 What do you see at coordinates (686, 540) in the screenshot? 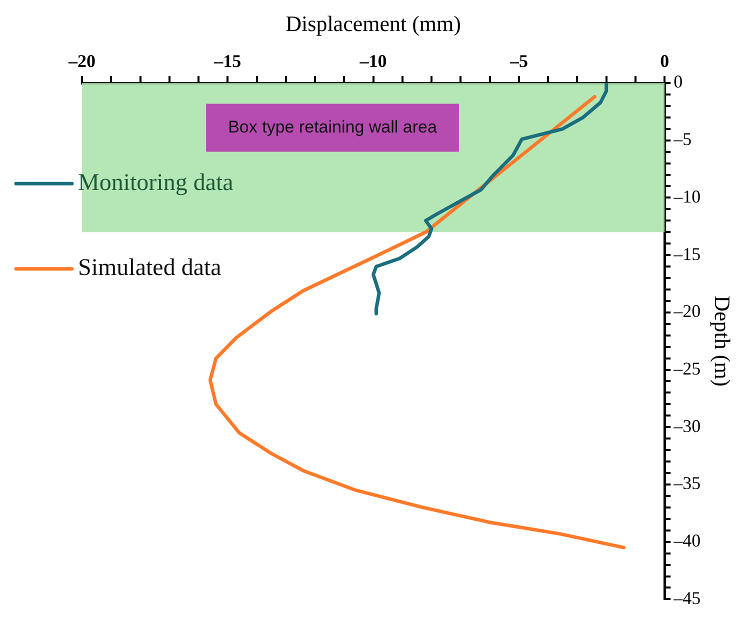
I see `y-tick-label: –40` at bounding box center [686, 540].